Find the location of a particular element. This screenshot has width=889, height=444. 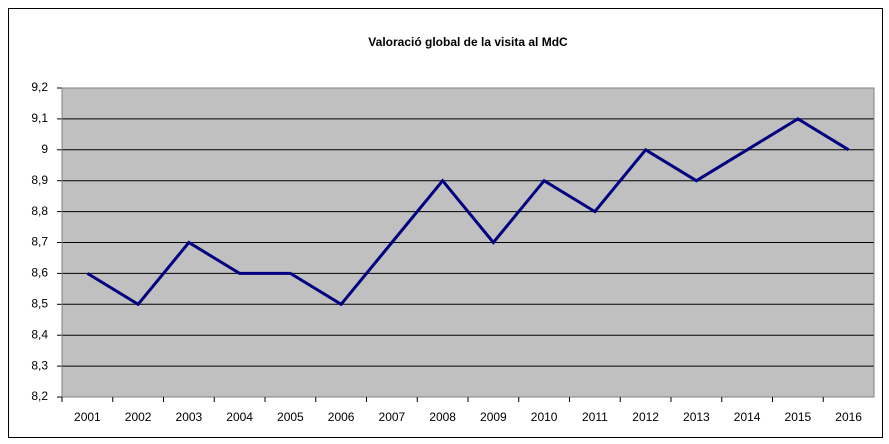

x-tick-label: 2010 is located at coordinates (544, 417).